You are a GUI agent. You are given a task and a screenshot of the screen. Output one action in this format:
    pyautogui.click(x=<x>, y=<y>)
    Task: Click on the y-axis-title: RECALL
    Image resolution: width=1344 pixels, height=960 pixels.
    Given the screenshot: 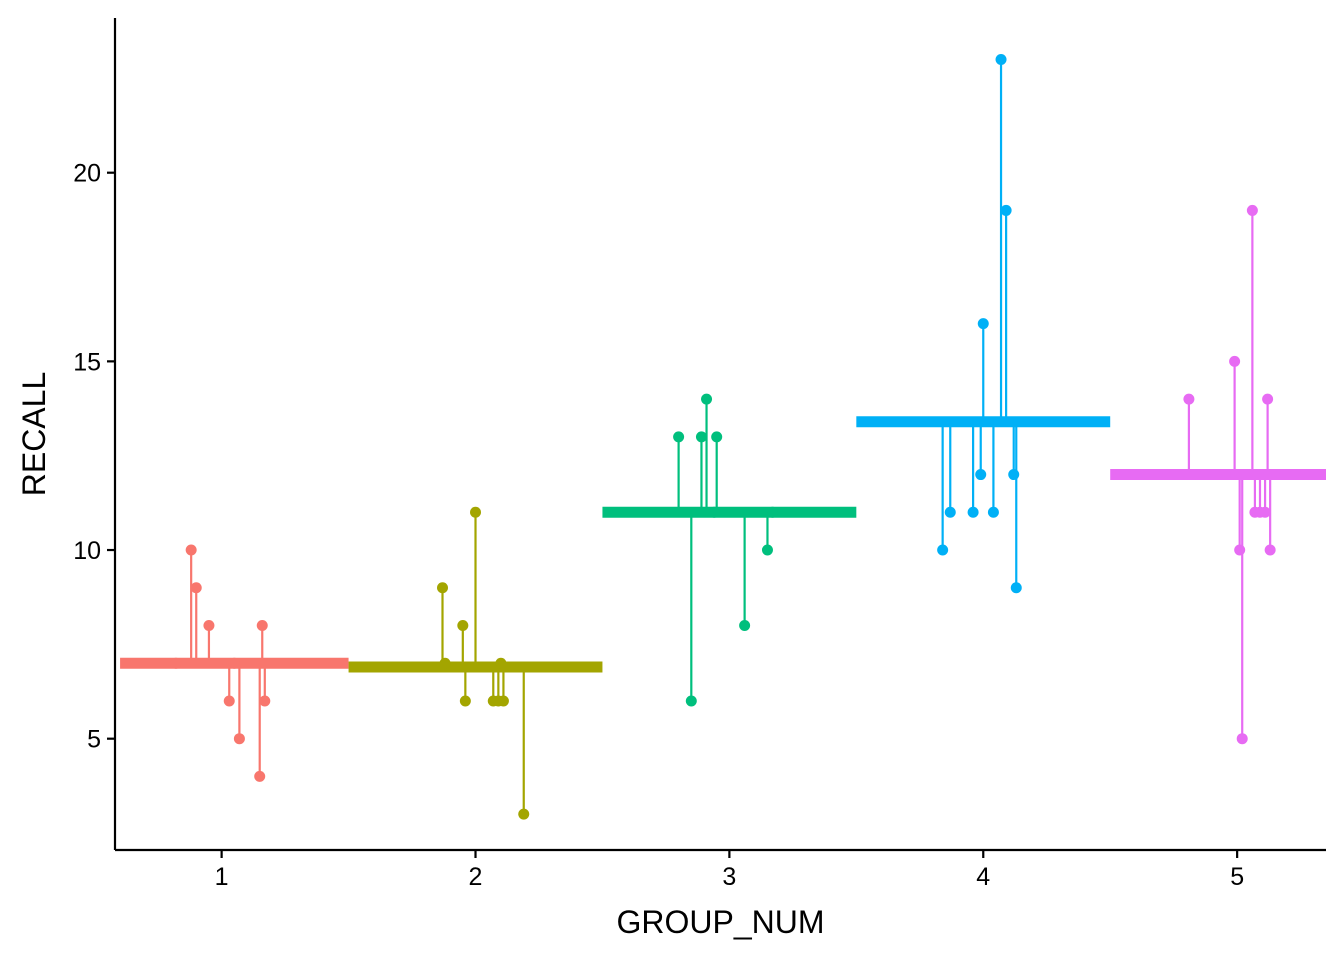 What is the action you would take?
    pyautogui.click(x=34, y=434)
    